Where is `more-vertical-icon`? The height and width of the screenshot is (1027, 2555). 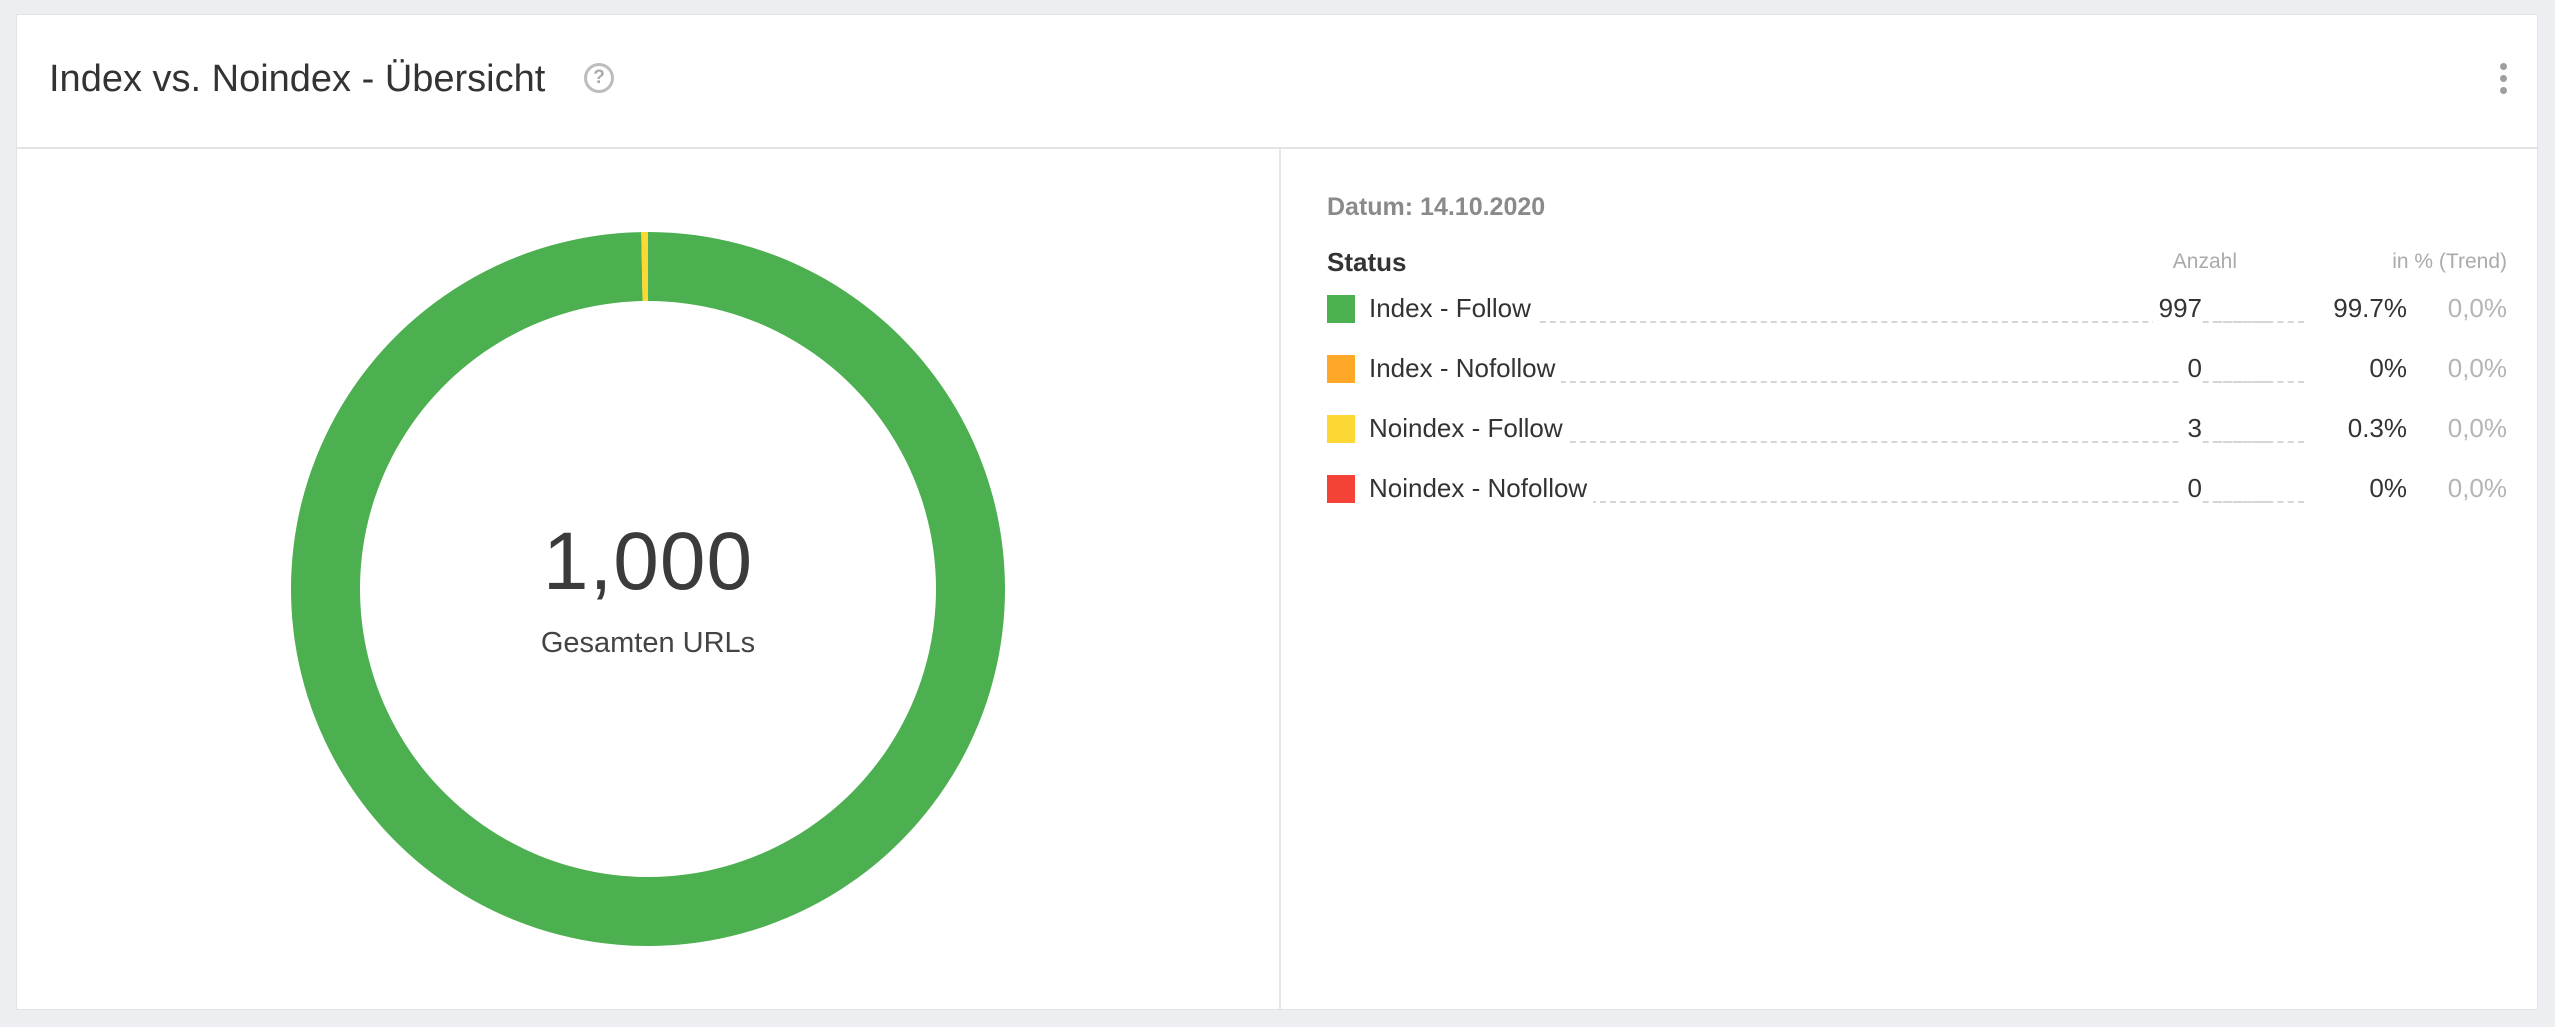
more-vertical-icon is located at coordinates (2503, 81).